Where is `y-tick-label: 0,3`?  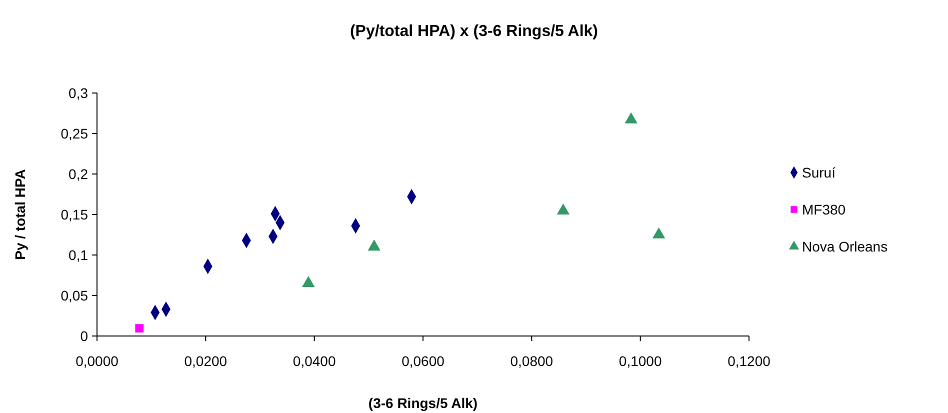 y-tick-label: 0,3 is located at coordinates (78, 92).